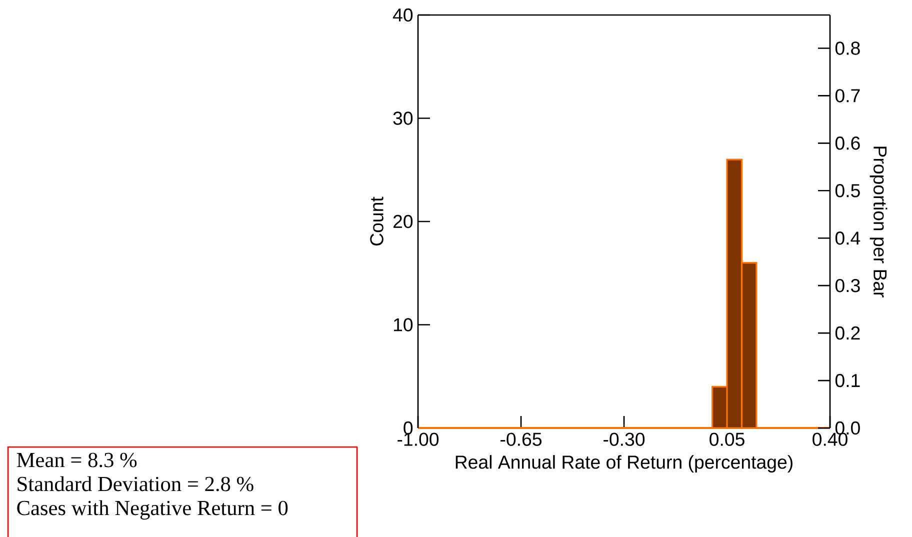 Image resolution: width=912 pixels, height=537 pixels. What do you see at coordinates (847, 428) in the screenshot?
I see `y2-tick-label: 0.0` at bounding box center [847, 428].